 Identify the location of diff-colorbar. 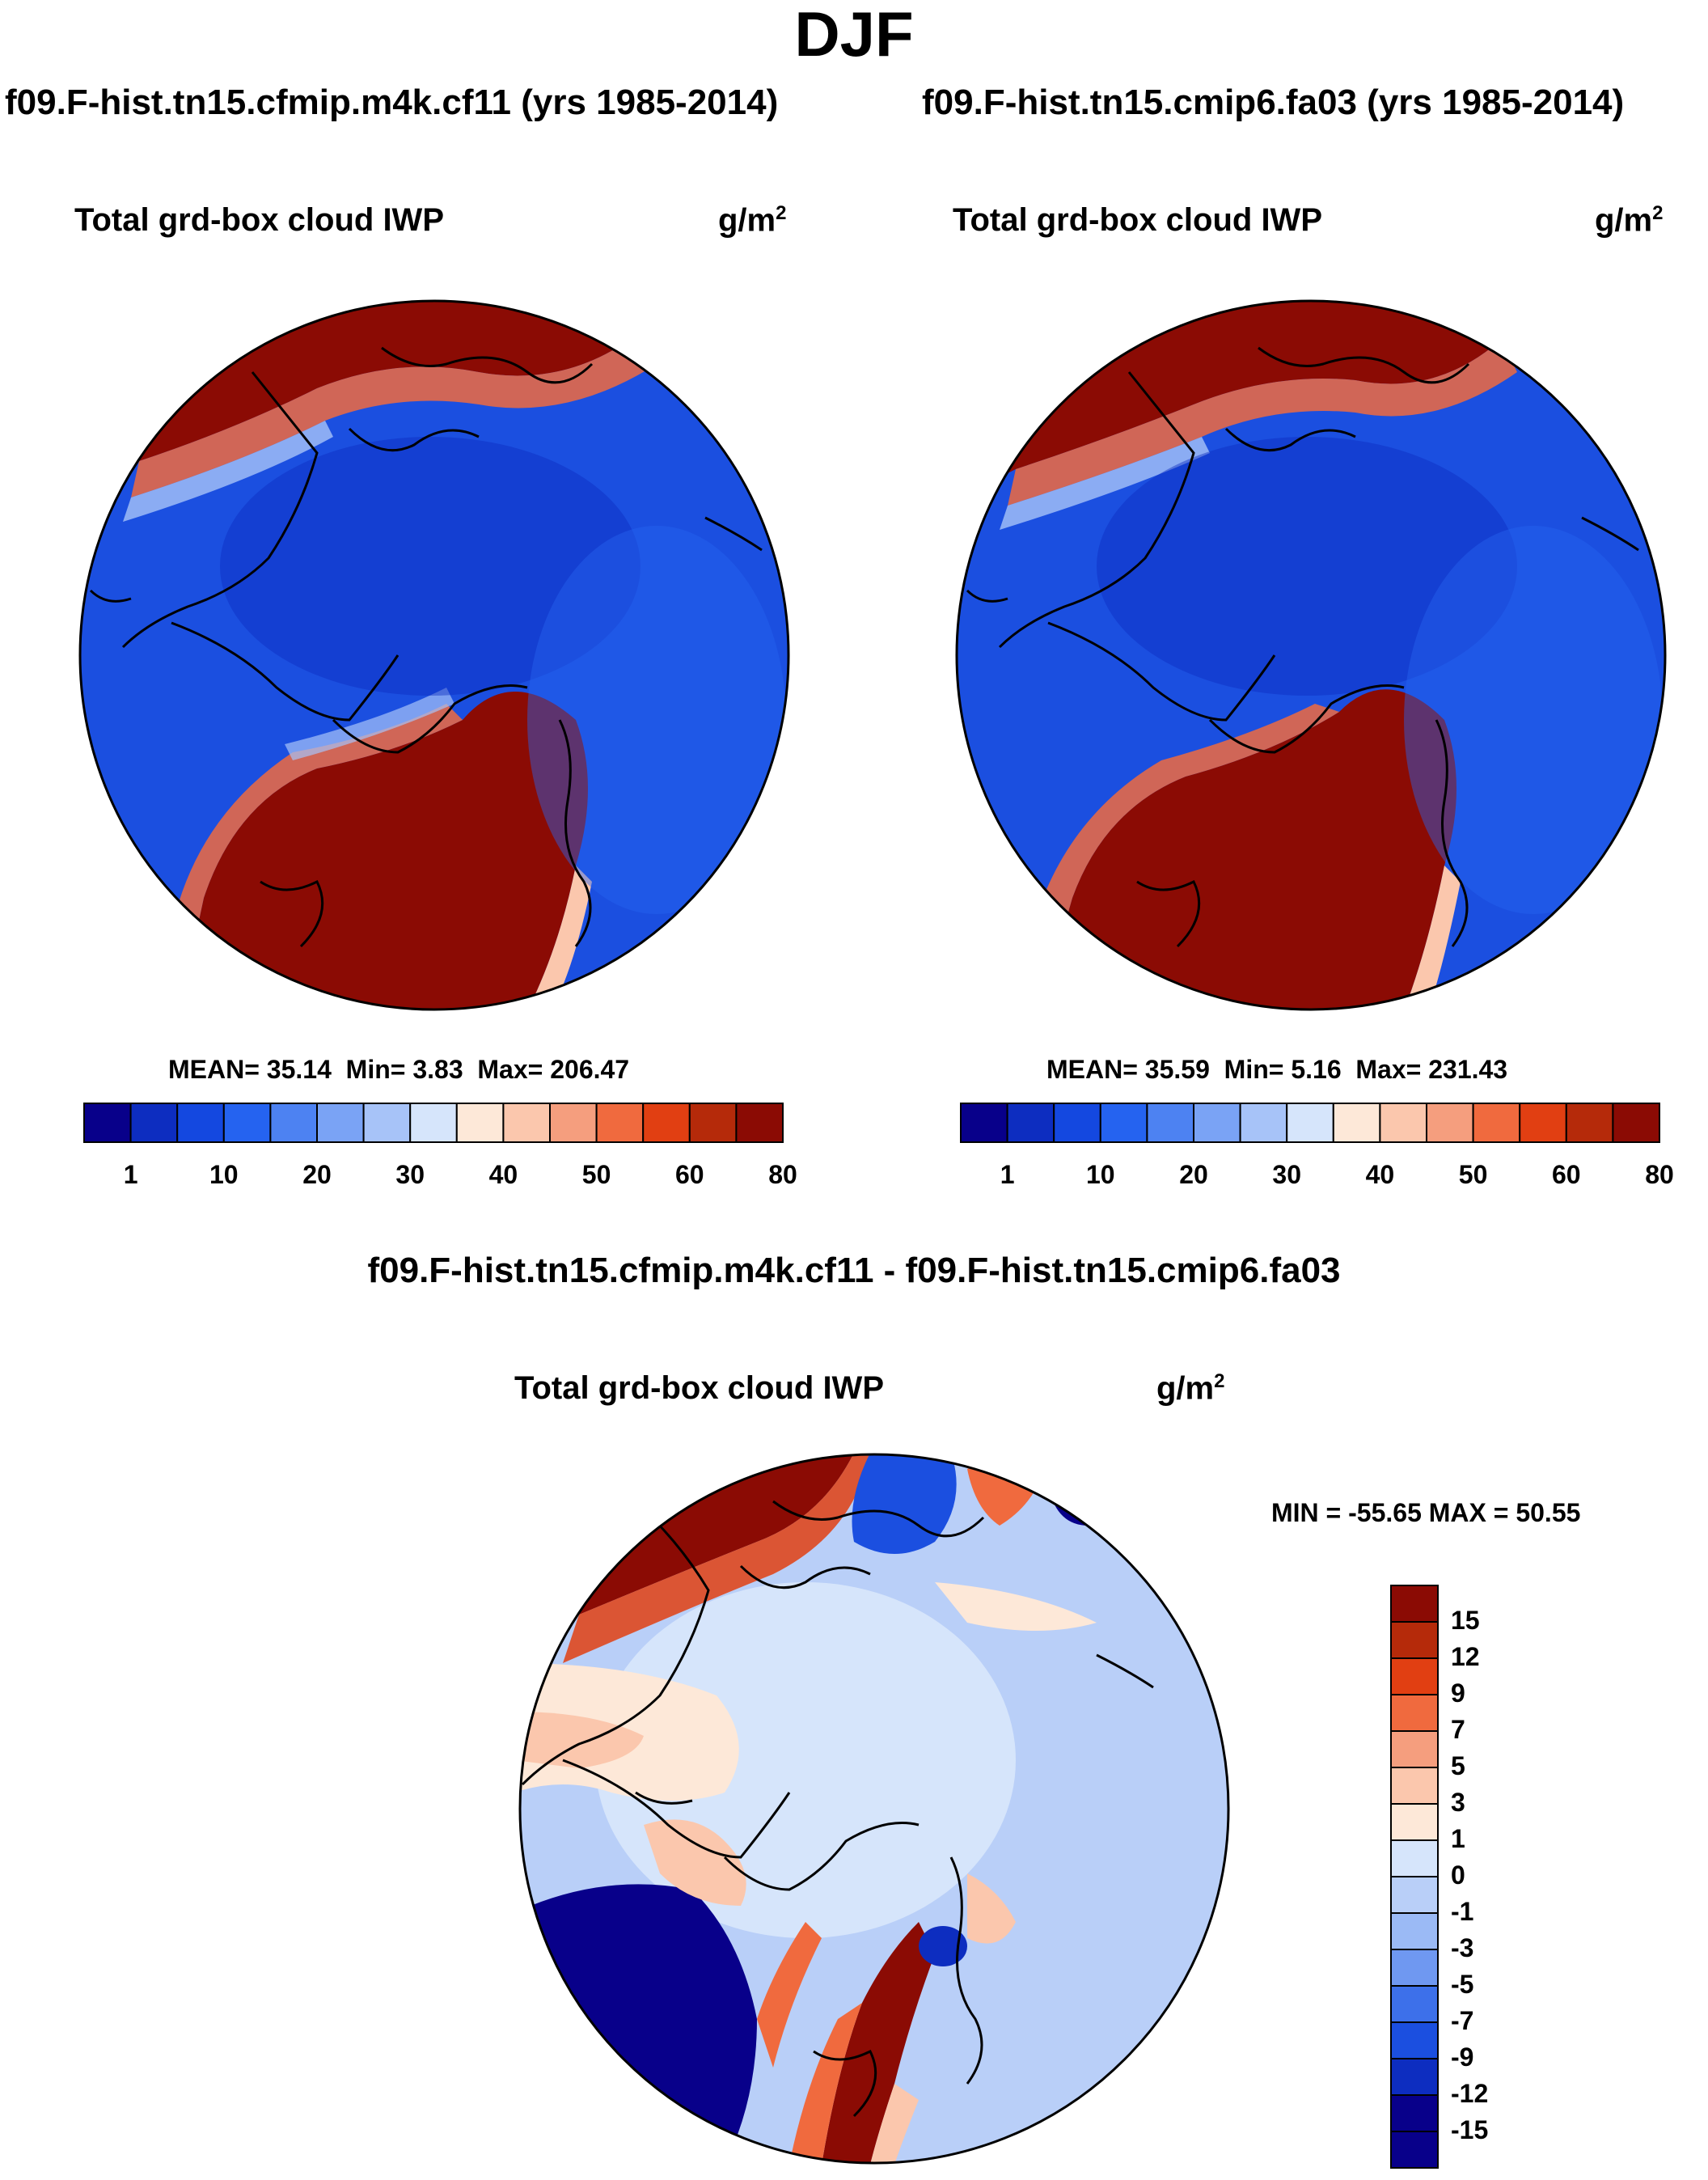
(1414, 1877).